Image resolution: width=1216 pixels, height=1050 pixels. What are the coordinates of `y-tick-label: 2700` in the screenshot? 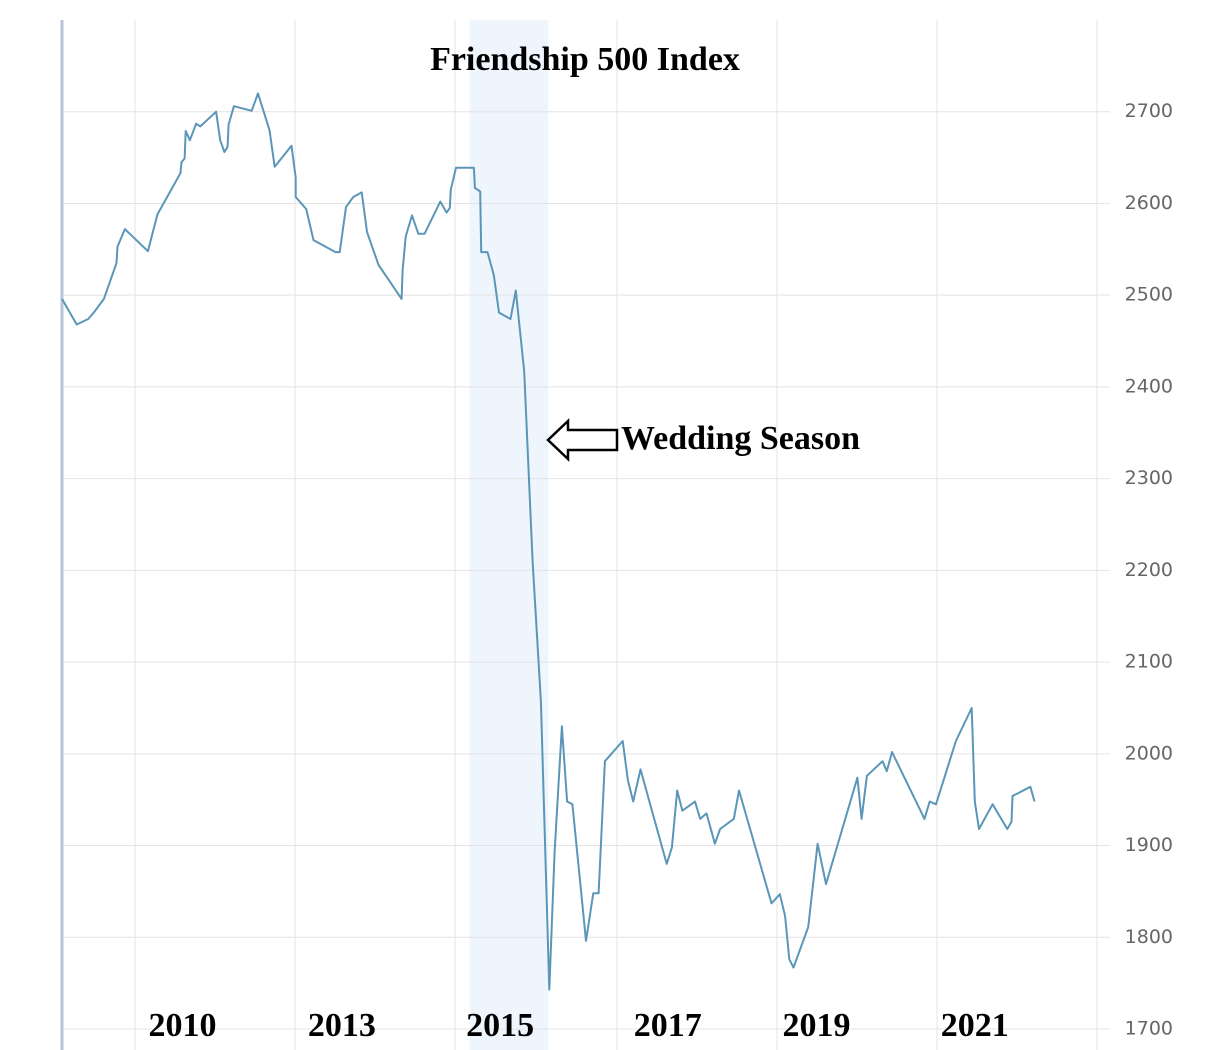 It's located at (1149, 111).